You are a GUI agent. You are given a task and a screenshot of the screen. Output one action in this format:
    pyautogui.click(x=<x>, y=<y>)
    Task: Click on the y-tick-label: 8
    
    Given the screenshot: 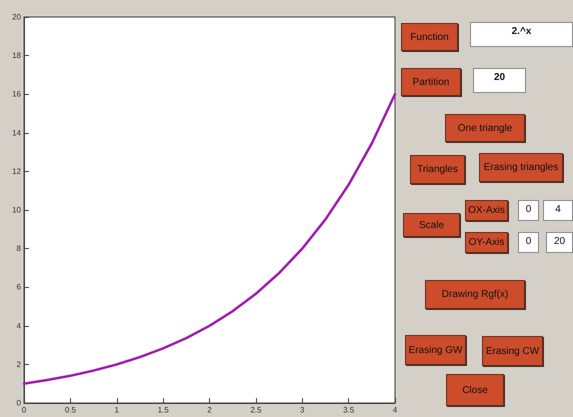 What is the action you would take?
    pyautogui.click(x=19, y=249)
    